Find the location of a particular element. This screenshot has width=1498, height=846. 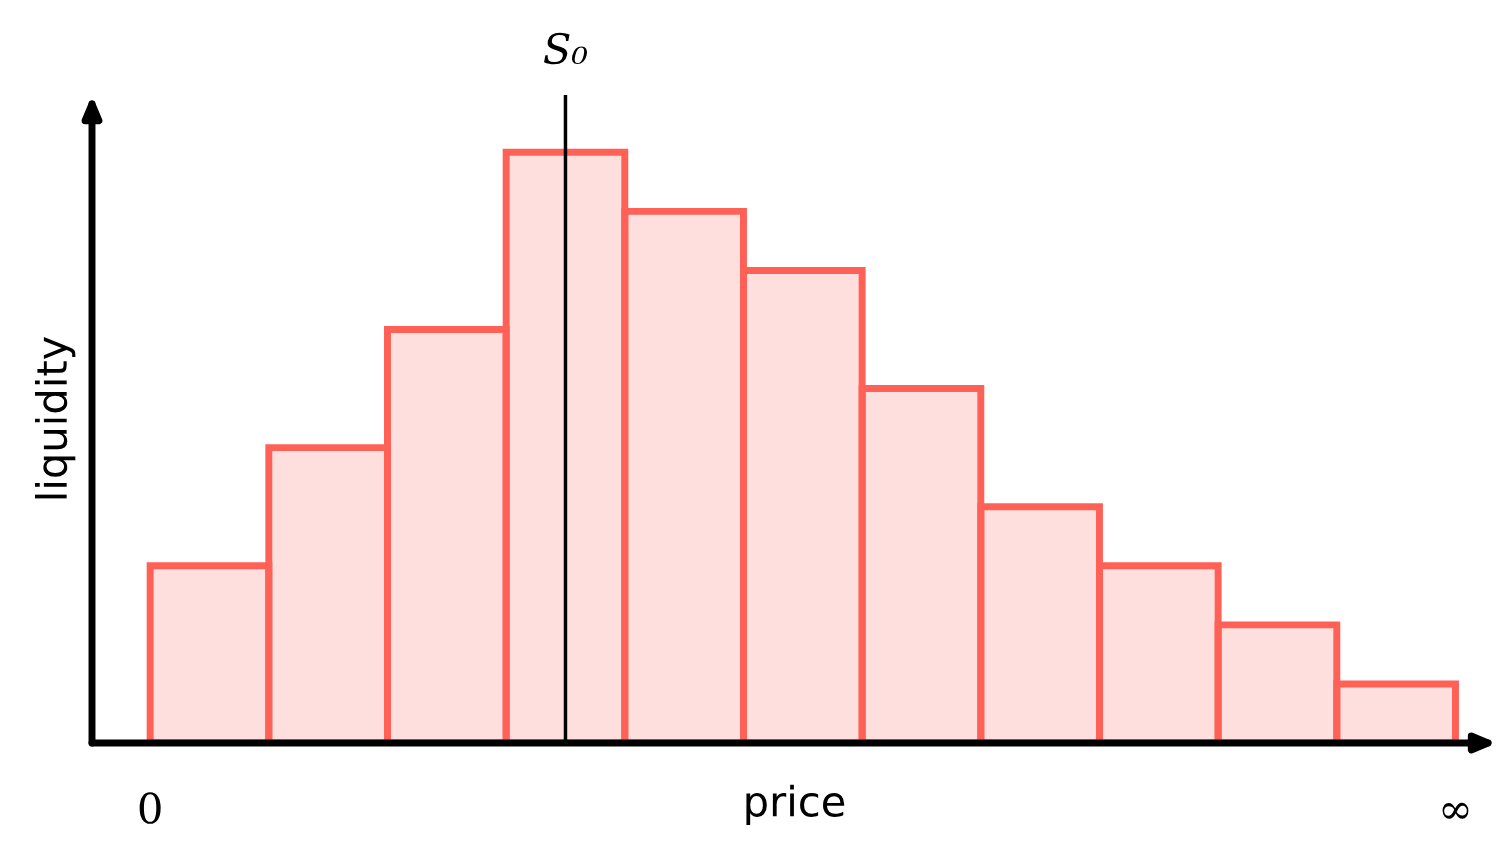

y-axis-title: liquidity is located at coordinates (55, 417).